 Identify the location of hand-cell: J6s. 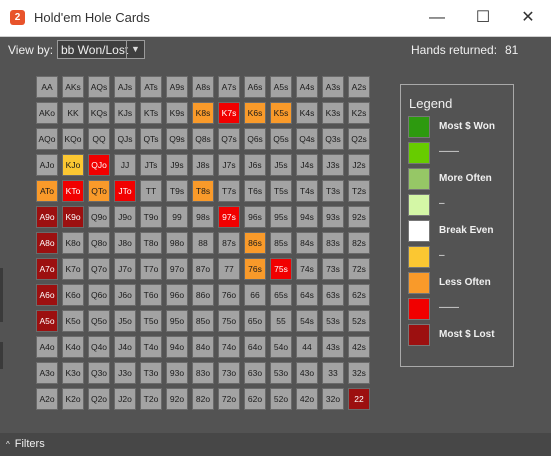
(255, 165).